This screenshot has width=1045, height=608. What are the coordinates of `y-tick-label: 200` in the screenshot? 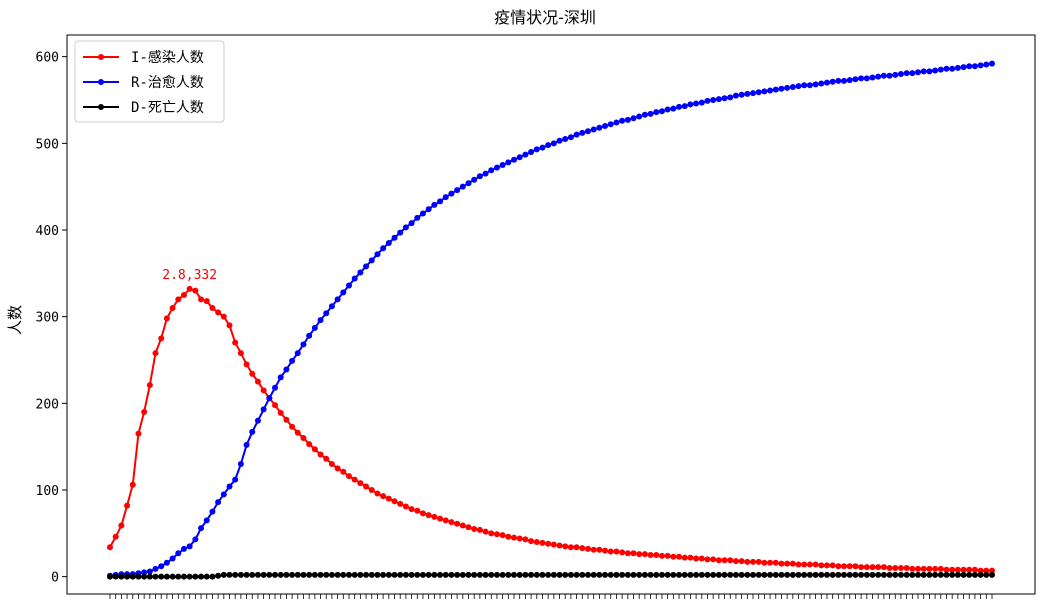 It's located at (47, 404).